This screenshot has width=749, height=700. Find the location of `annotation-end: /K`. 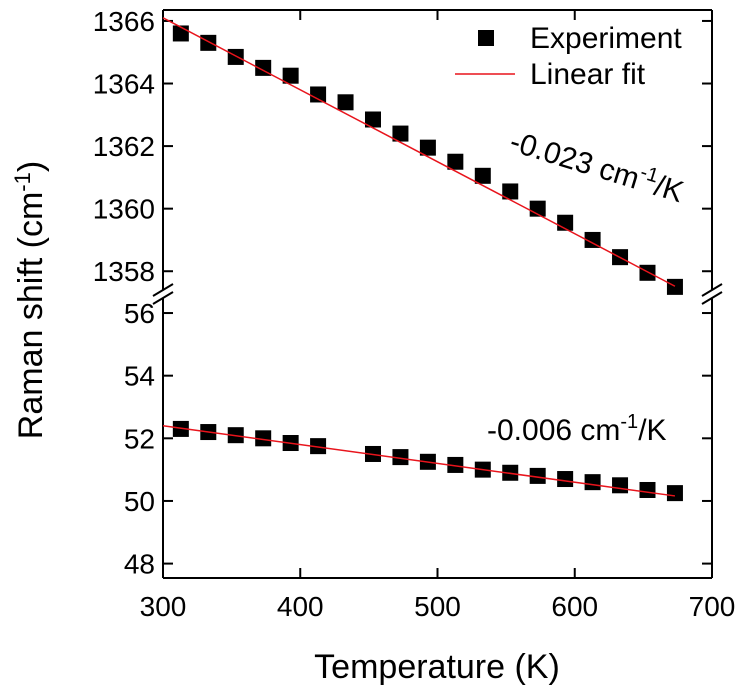

annotation-end: /K is located at coordinates (652, 430).